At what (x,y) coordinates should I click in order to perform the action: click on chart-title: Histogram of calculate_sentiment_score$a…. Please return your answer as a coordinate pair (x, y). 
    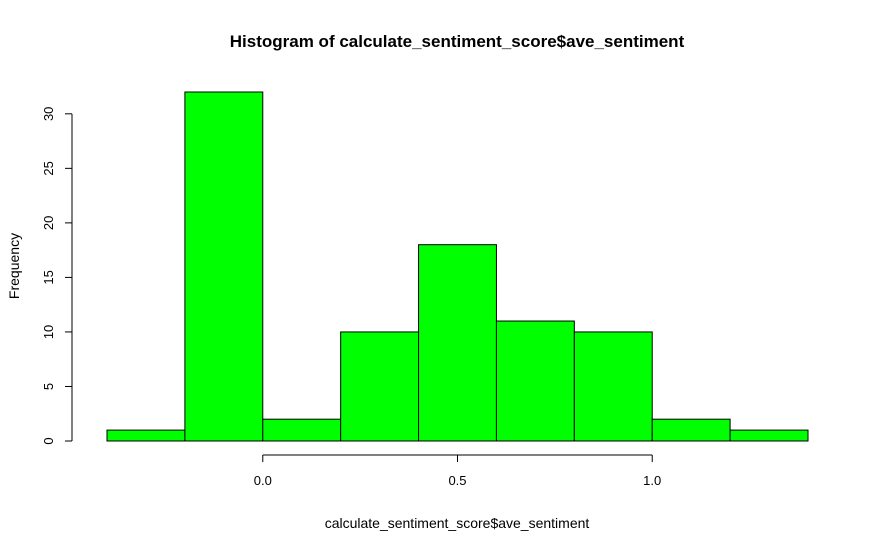
    Looking at the image, I should click on (457, 41).